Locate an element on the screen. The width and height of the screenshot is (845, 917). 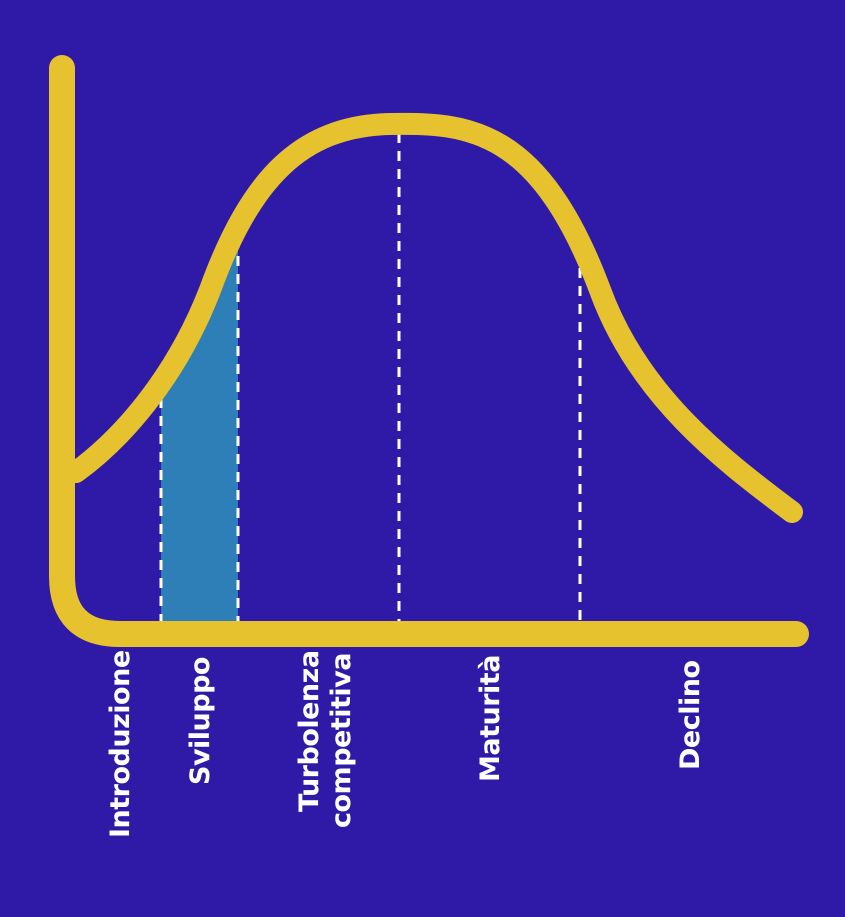
sviluppo-highlight-area is located at coordinates (199, 430).